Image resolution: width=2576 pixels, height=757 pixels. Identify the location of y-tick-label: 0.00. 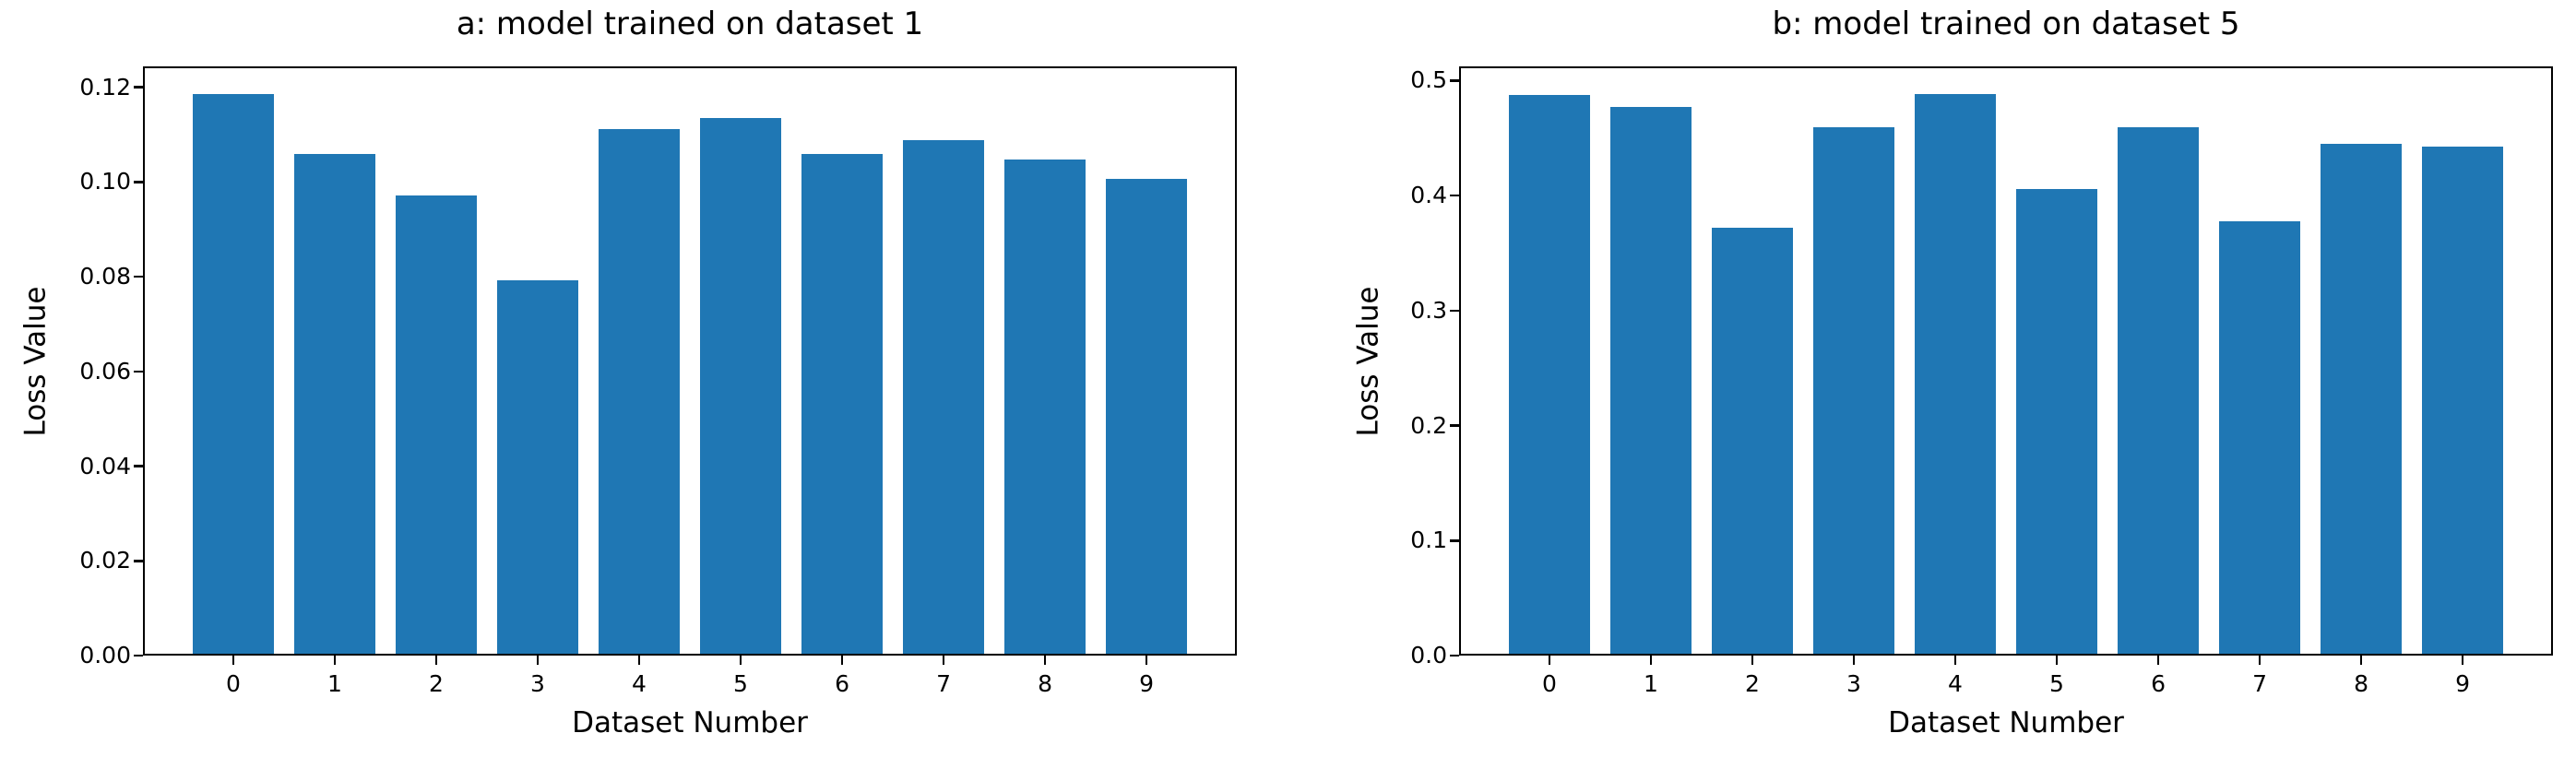
(105, 655).